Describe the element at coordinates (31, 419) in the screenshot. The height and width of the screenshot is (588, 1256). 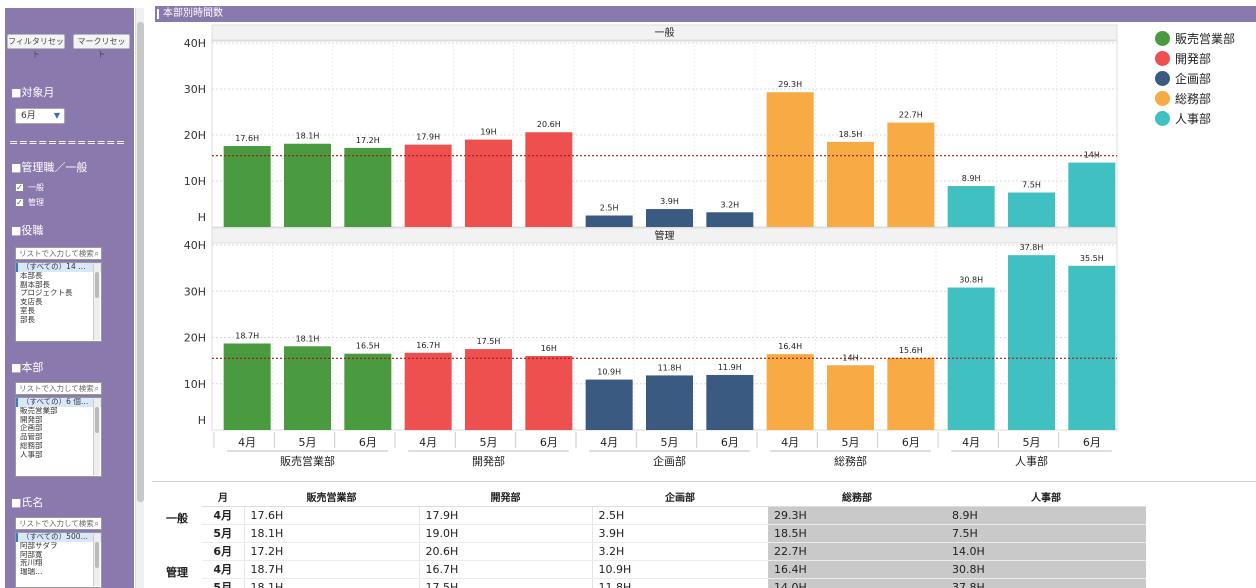
I see `division-list-item: 開発部` at that location.